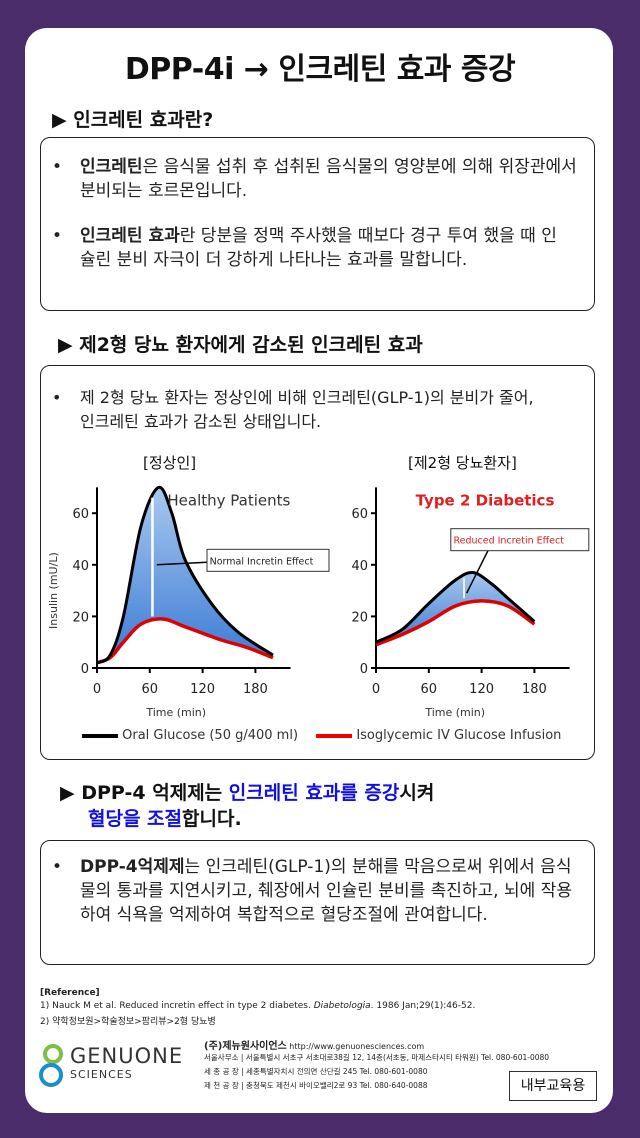  Describe the element at coordinates (128, 1022) in the screenshot. I see `reference-2: 2) 약학정보원>학술정보>팜리뷰>2형 당뇨병` at that location.